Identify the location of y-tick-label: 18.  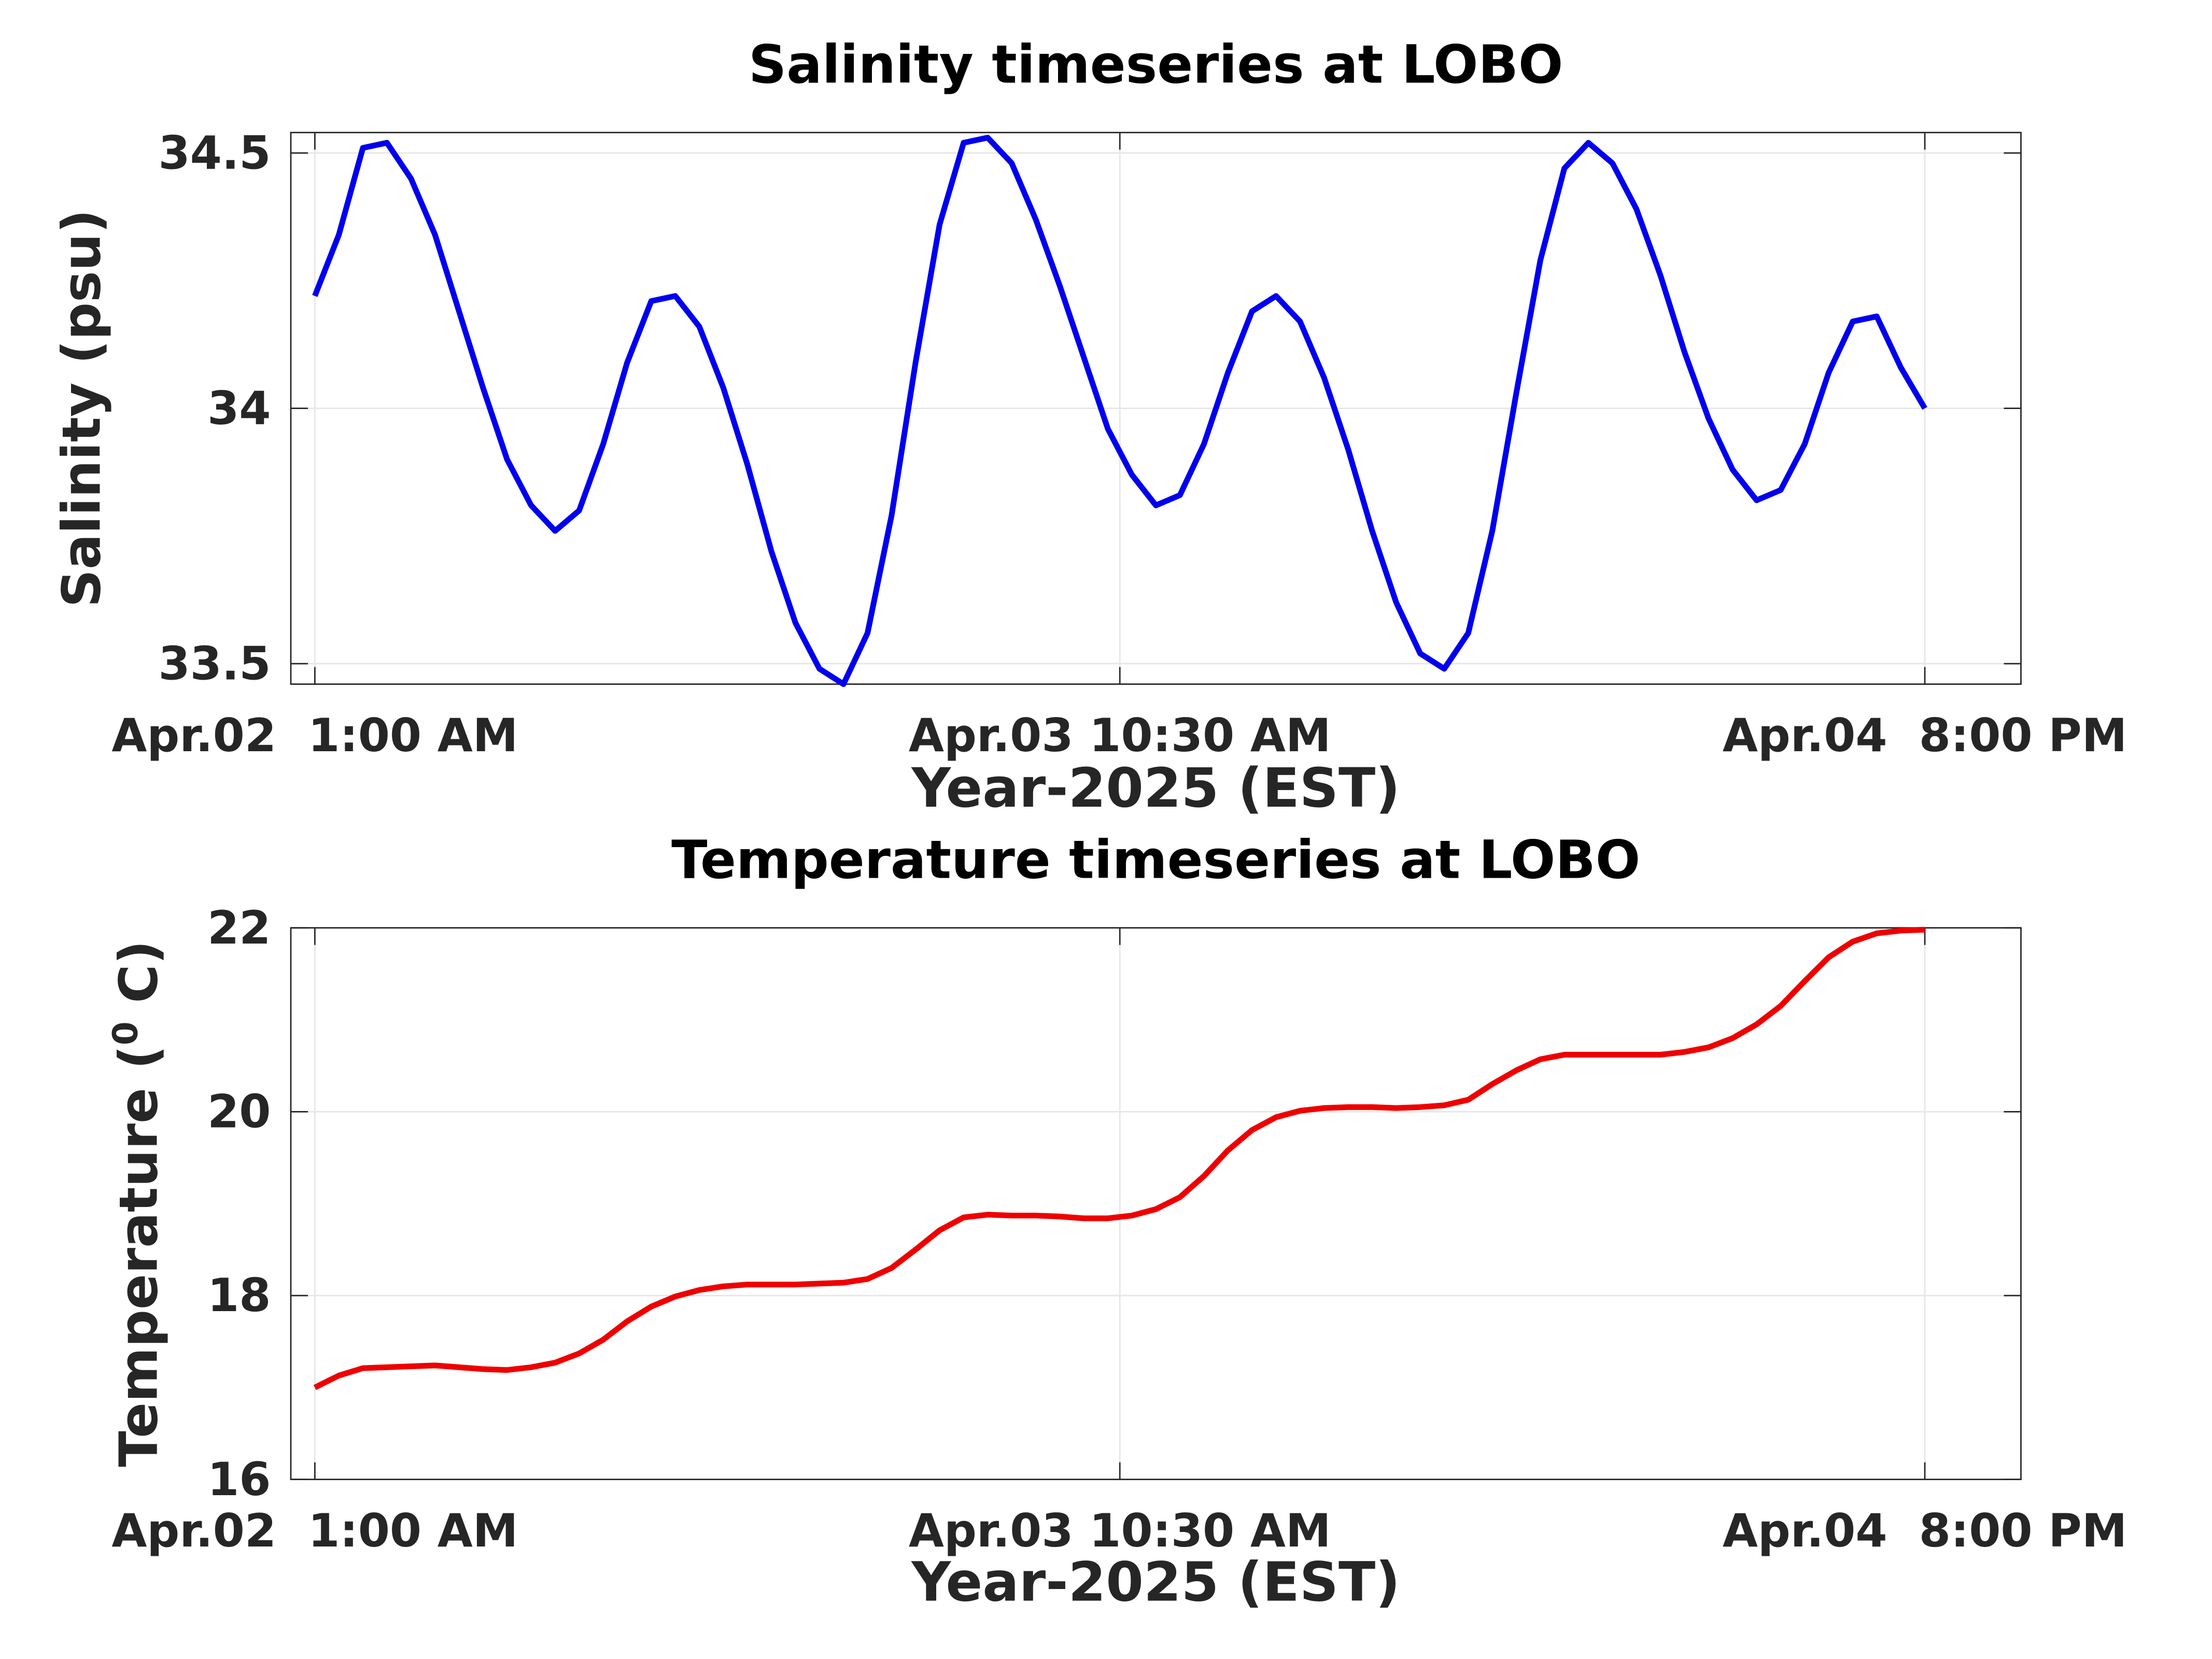
(239, 1295).